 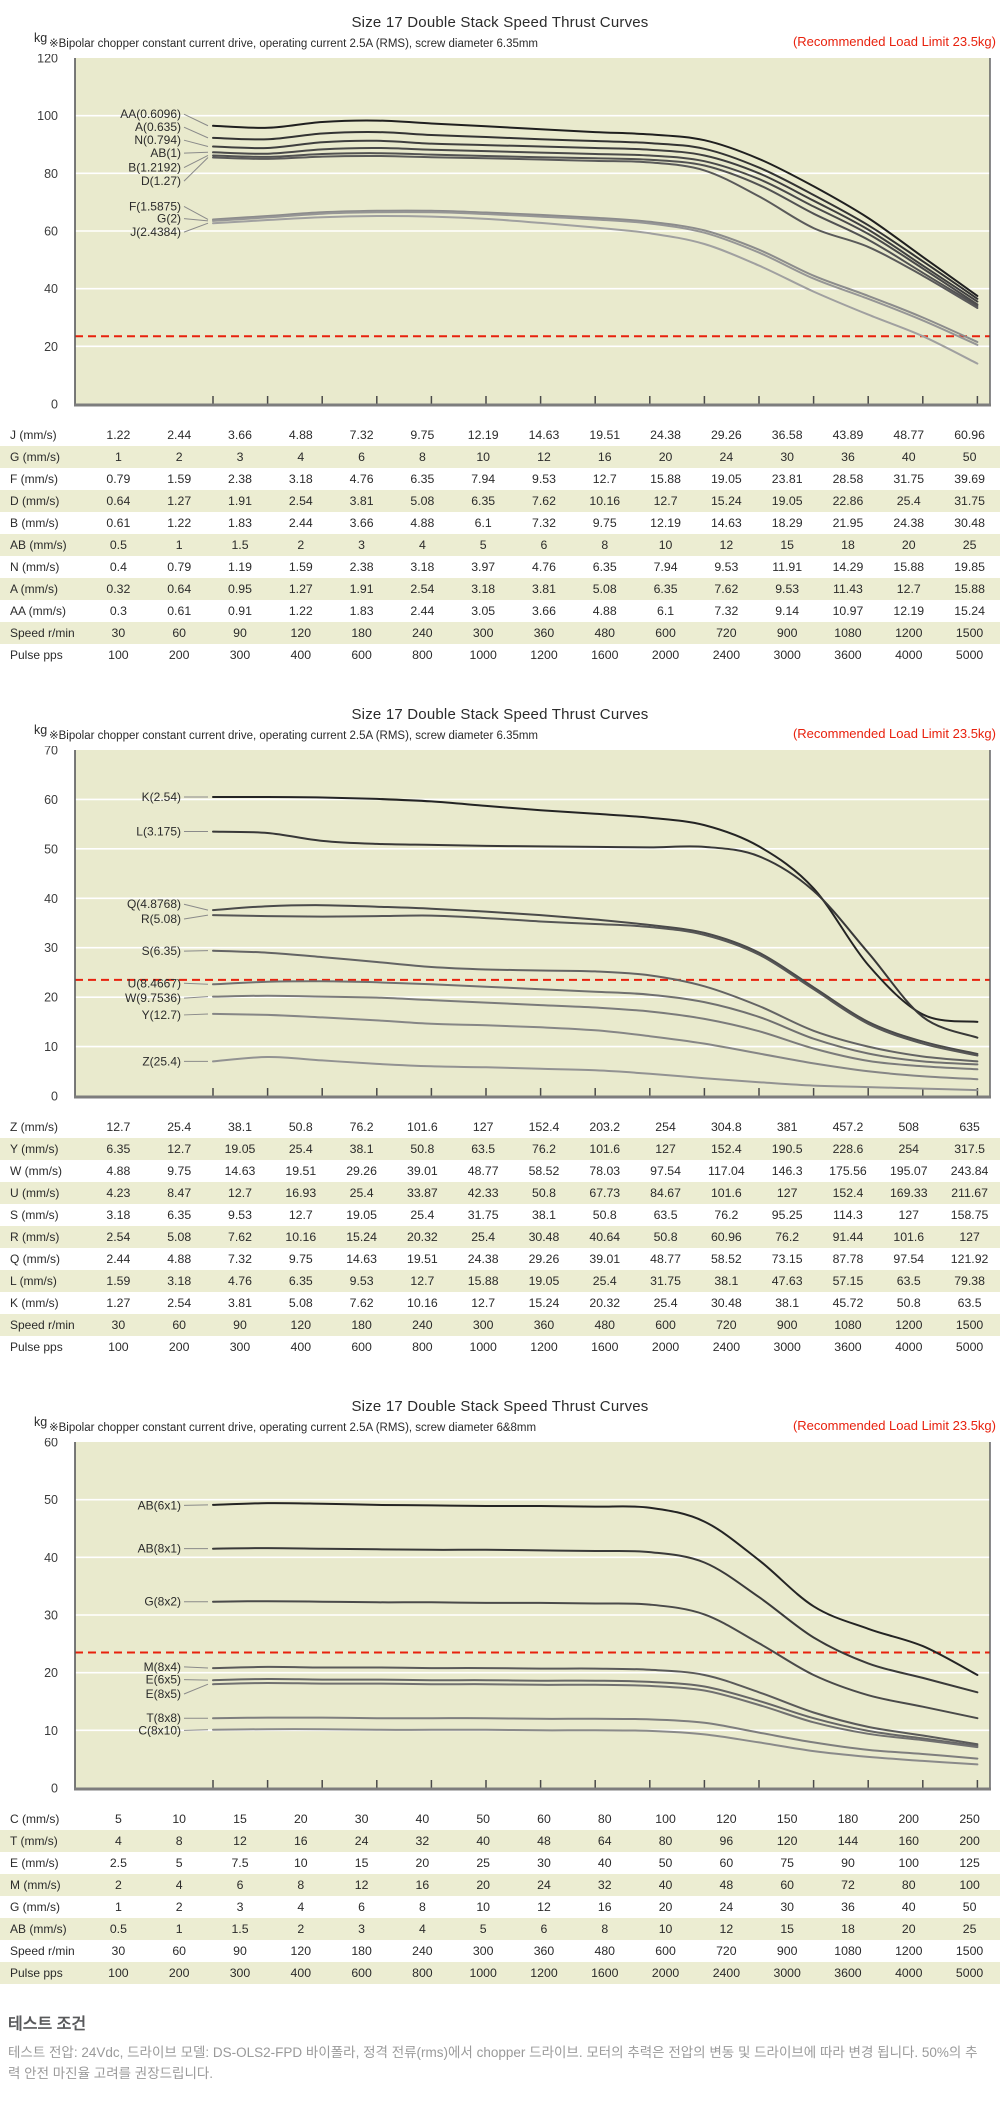 What do you see at coordinates (544, 479) in the screenshot?
I see `table-cell: 9.53` at bounding box center [544, 479].